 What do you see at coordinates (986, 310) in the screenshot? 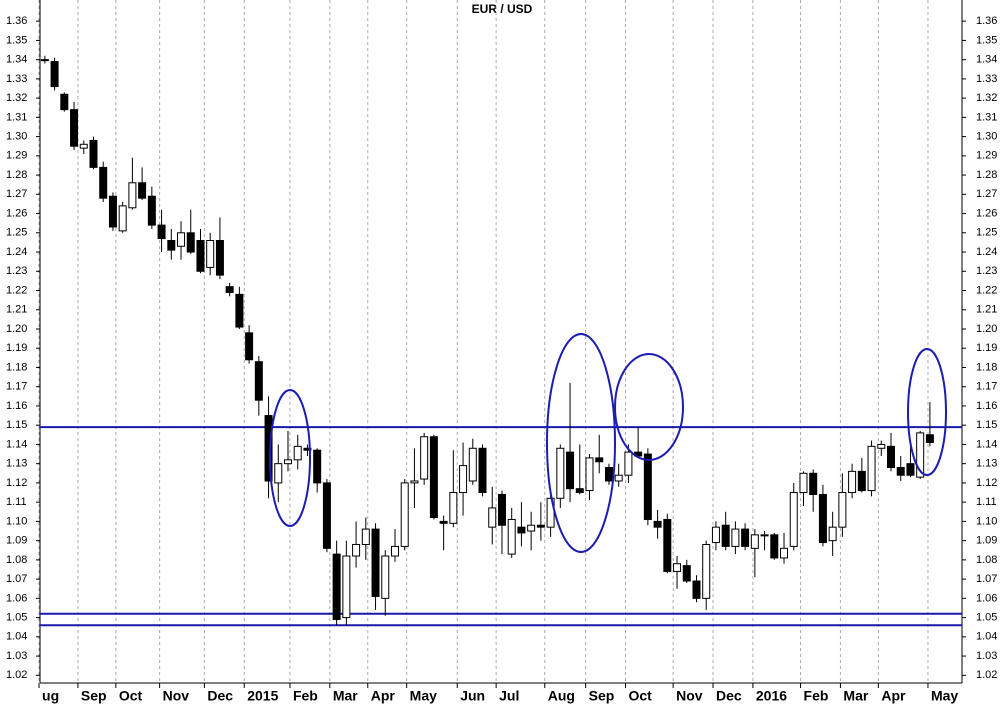
I see `y-tick-label: 1.21` at bounding box center [986, 310].